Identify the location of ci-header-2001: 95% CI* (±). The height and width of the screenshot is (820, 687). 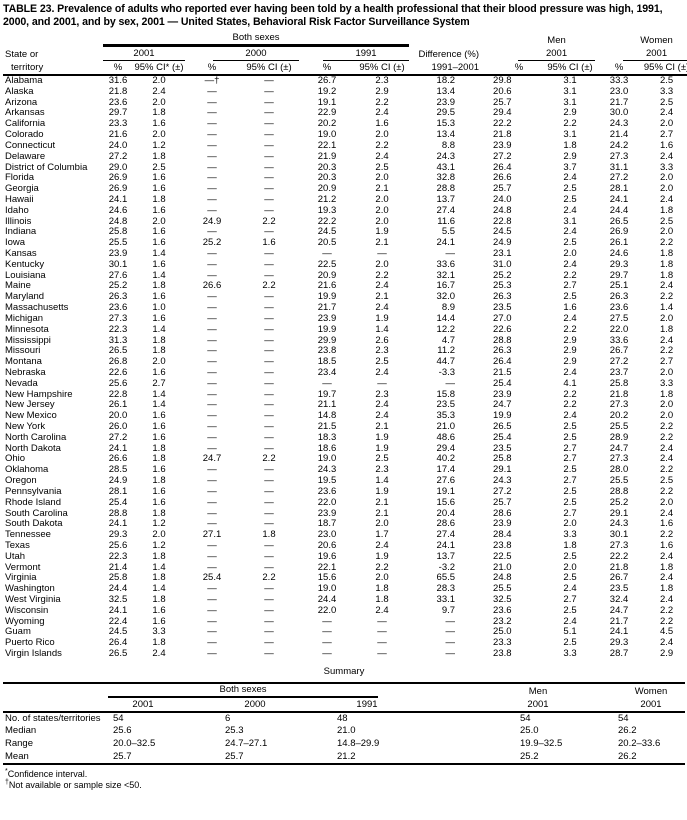
(159, 67).